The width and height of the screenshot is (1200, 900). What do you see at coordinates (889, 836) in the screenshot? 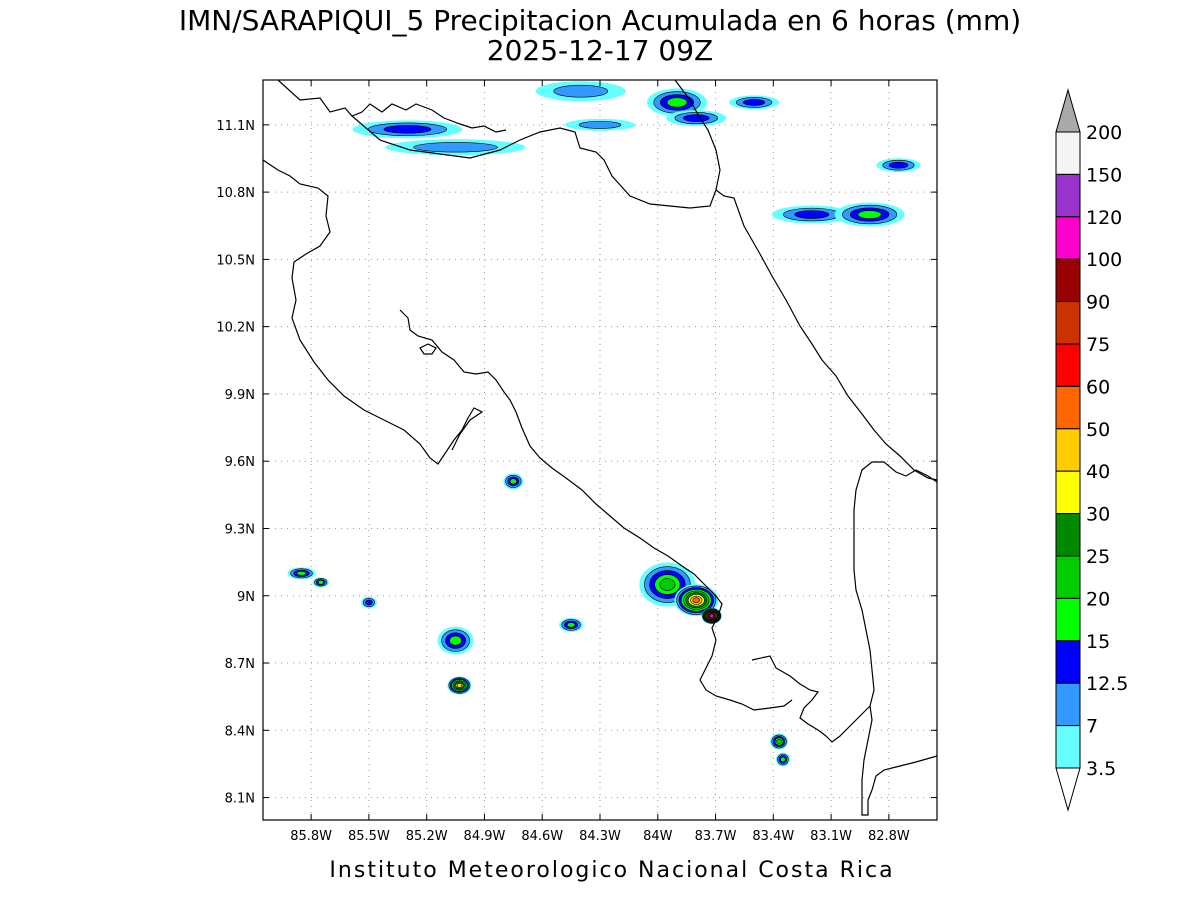
I see `lon-tick-label: 82.8W` at bounding box center [889, 836].